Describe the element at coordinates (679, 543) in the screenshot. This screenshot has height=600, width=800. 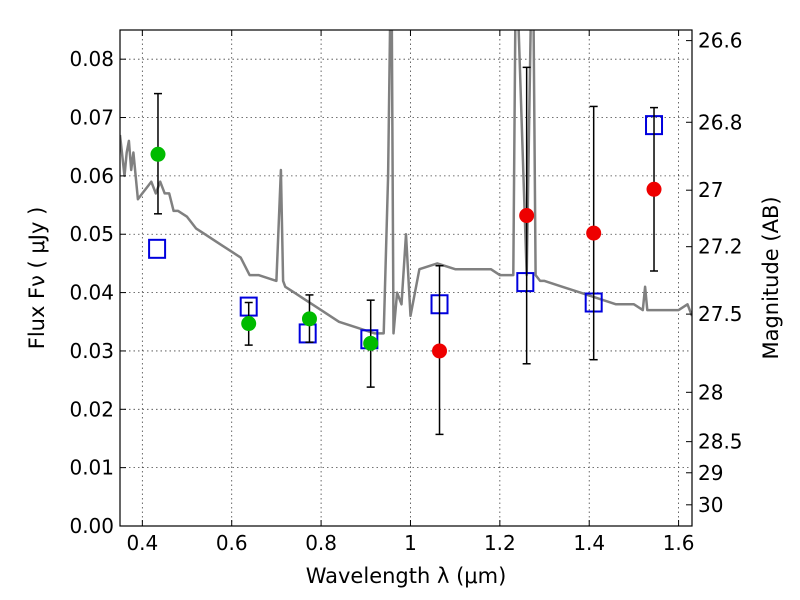
I see `x-tick-label: 1.6` at that location.